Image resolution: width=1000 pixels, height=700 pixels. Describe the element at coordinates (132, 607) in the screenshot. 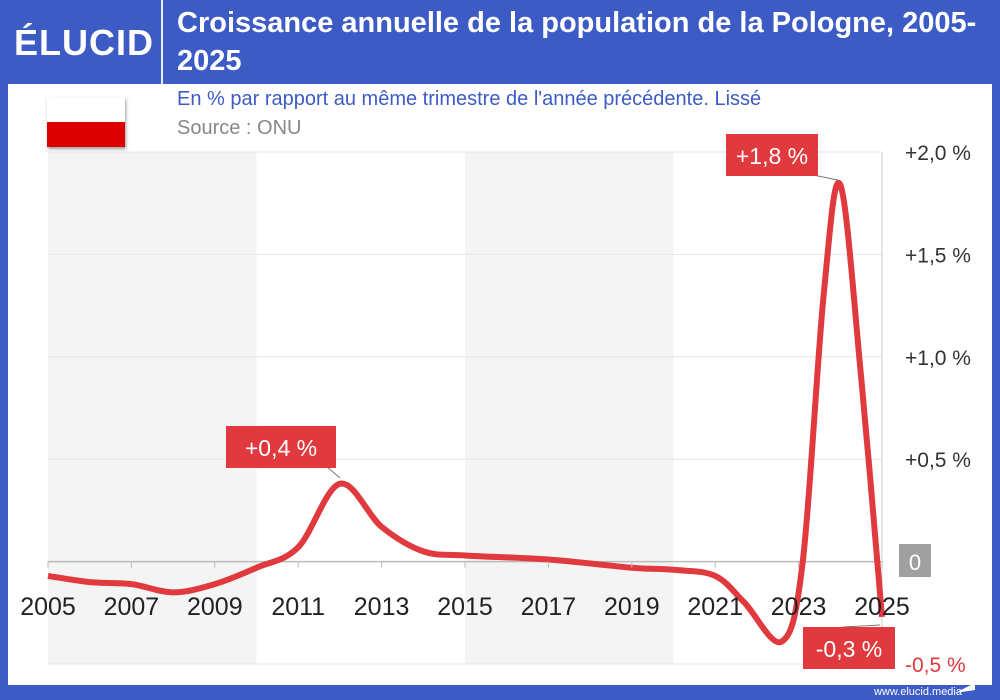

I see `x-tick-label: 2007` at that location.